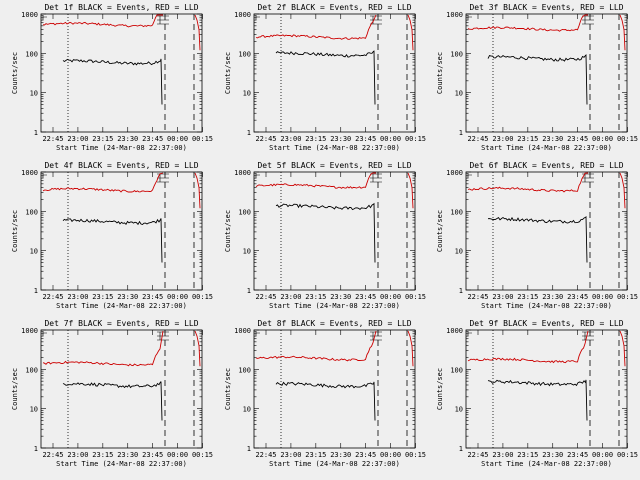 This screenshot has width=640, height=480. Describe the element at coordinates (334, 323) in the screenshot. I see `panel-title: Det 8f BLACK = Events, RED = LLD` at that location.